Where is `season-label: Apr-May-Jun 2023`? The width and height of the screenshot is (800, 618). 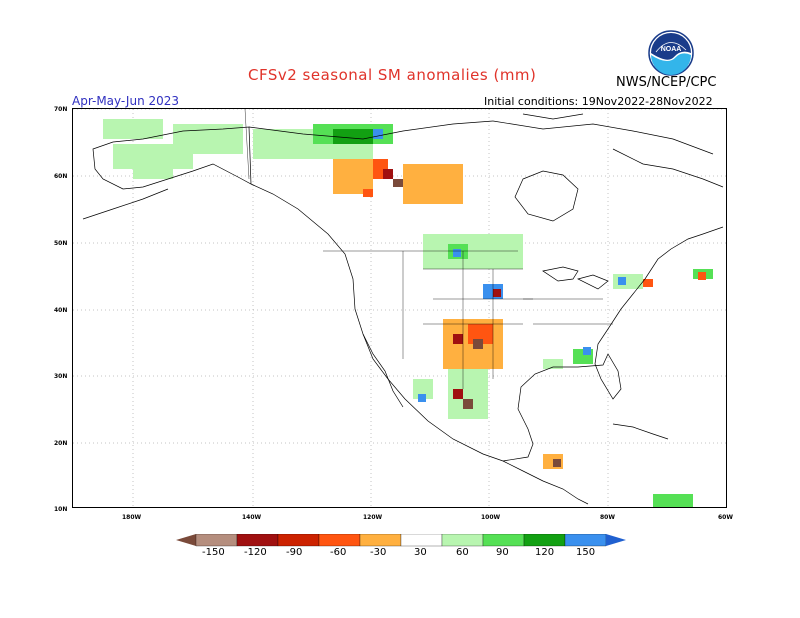
season-label: Apr-May-Jun 2023 is located at coordinates (126, 101).